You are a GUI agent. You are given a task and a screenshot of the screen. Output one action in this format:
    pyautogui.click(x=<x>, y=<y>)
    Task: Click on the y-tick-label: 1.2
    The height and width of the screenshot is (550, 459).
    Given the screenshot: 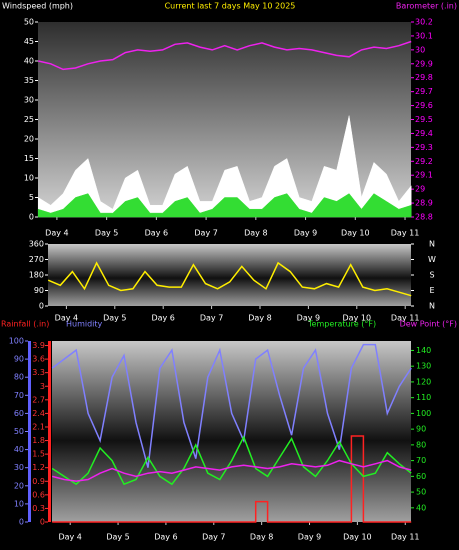 What is the action you would take?
    pyautogui.click(x=38, y=467)
    